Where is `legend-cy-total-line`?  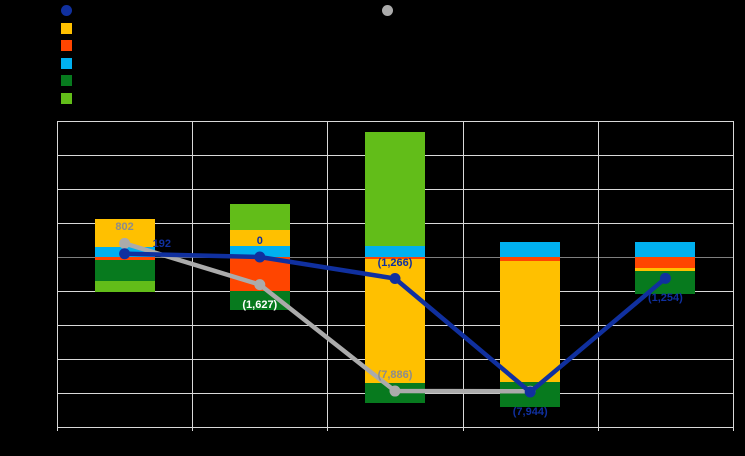
legend-cy-total-line is located at coordinates (124, 10).